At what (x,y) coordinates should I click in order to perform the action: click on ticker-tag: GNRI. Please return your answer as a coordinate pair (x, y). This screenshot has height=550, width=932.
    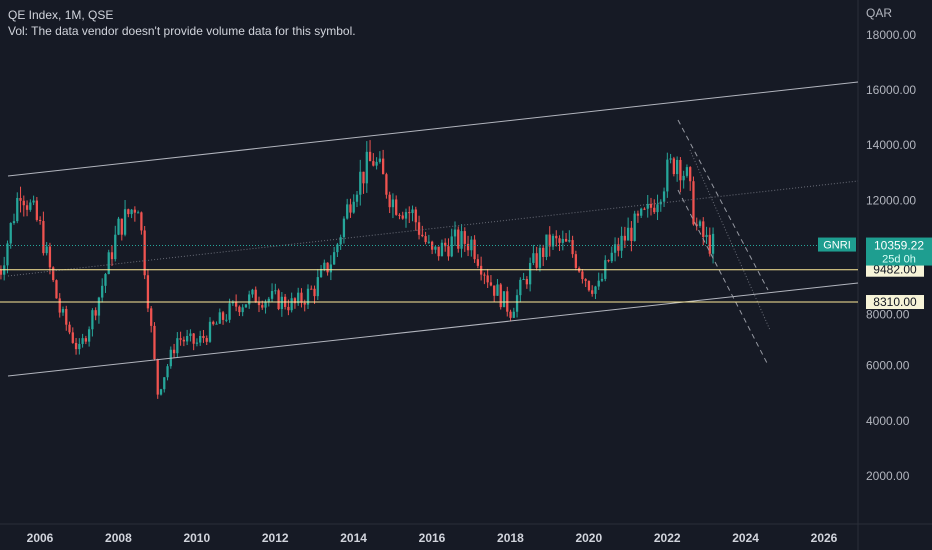
    Looking at the image, I should click on (837, 246).